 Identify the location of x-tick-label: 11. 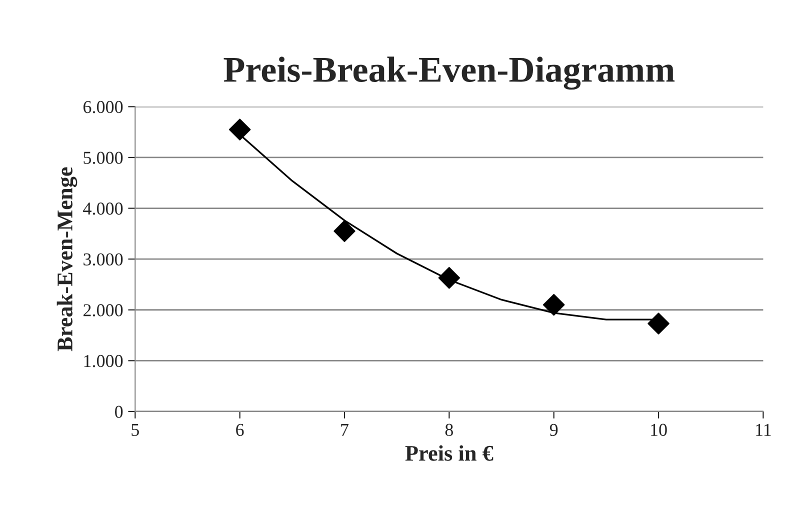
(763, 430).